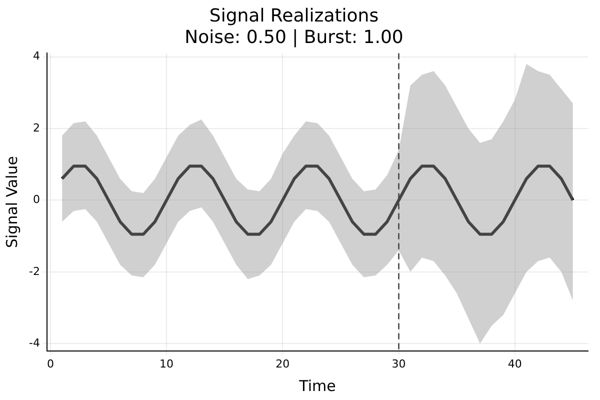  What do you see at coordinates (34, 343) in the screenshot?
I see `y-tick-label: -4` at bounding box center [34, 343].